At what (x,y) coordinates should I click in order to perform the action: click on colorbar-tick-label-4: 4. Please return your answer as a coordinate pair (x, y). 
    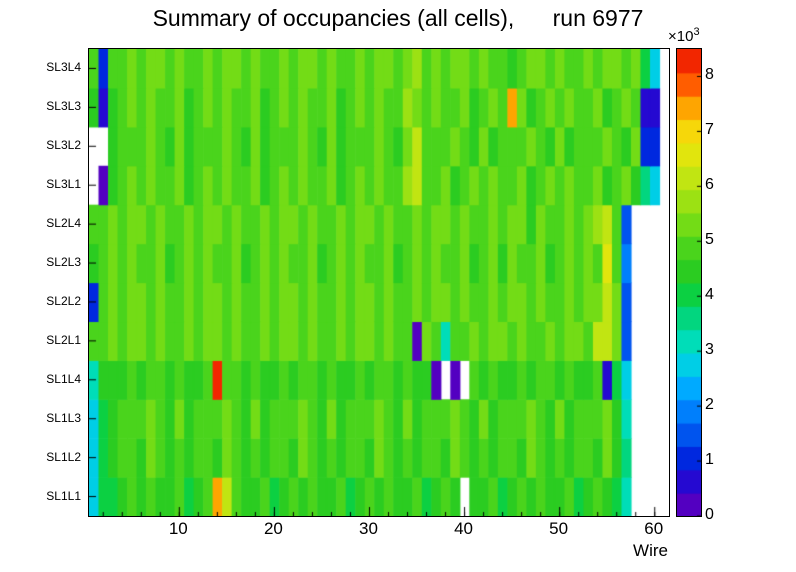
    Looking at the image, I should click on (709, 295).